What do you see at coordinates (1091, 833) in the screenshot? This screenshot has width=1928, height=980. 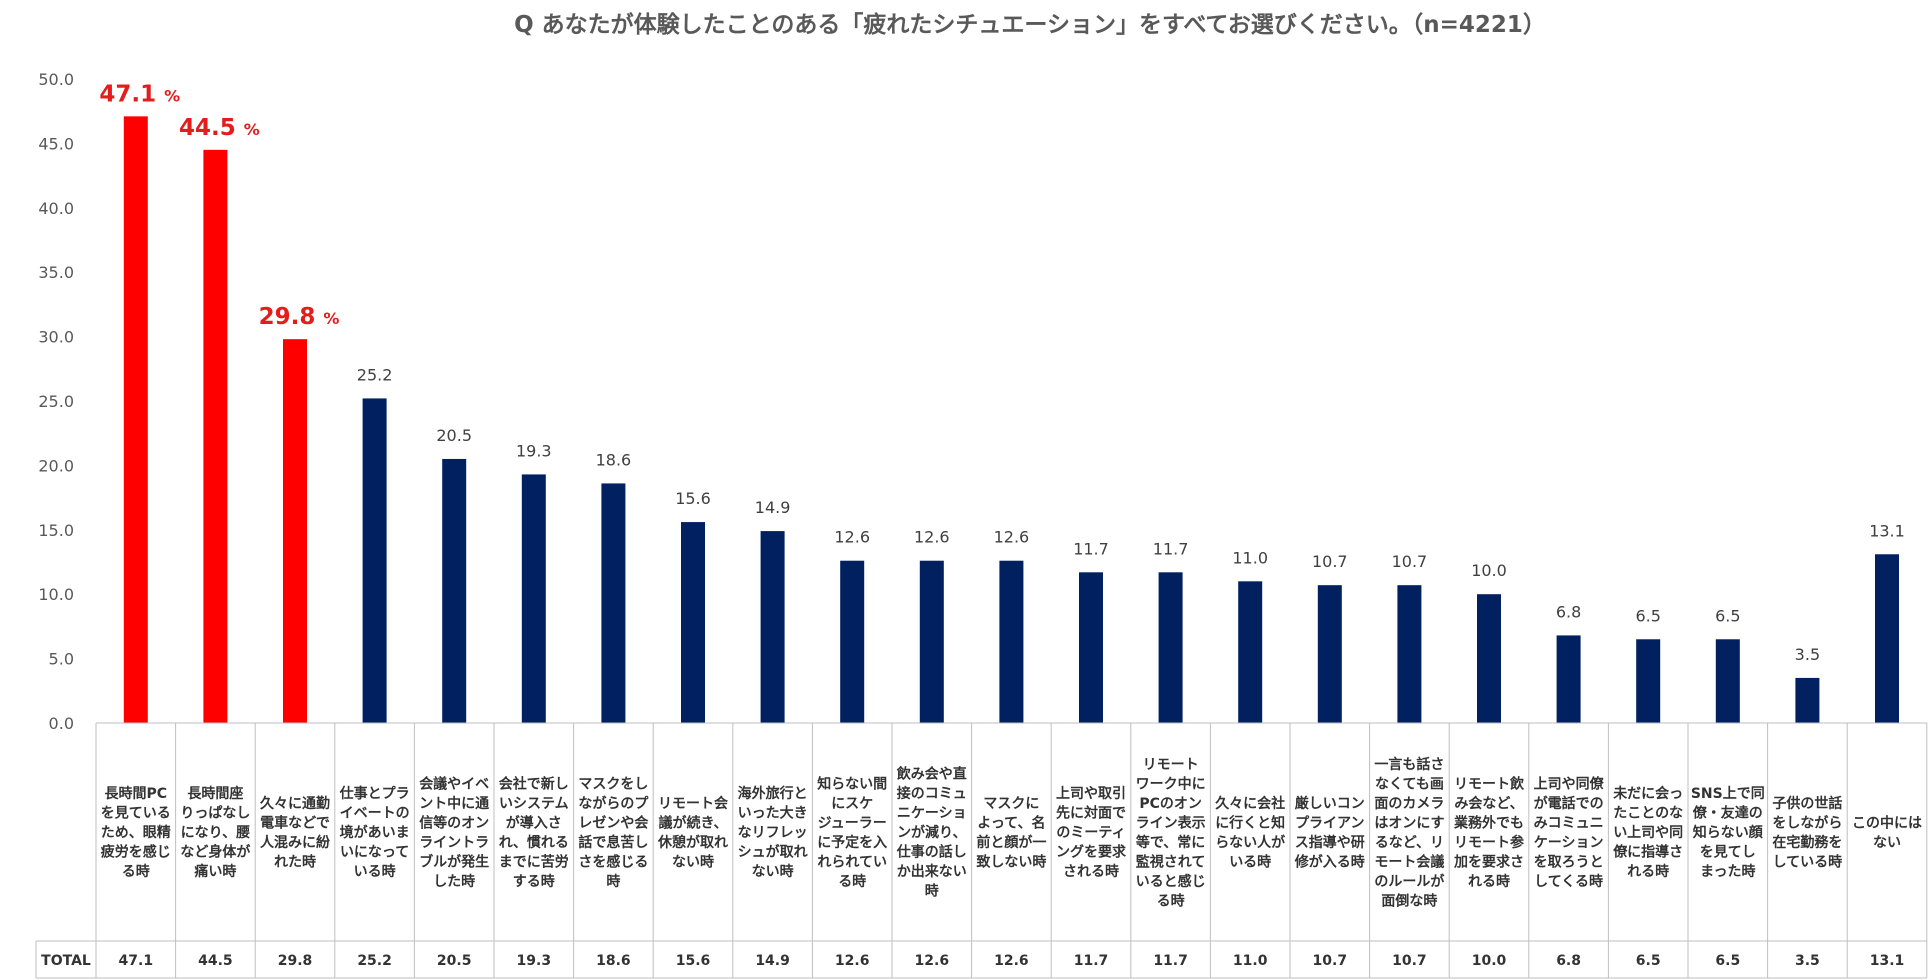 I see `category-label: 上司や取引先に対面でのミーティングを要求される時` at bounding box center [1091, 833].